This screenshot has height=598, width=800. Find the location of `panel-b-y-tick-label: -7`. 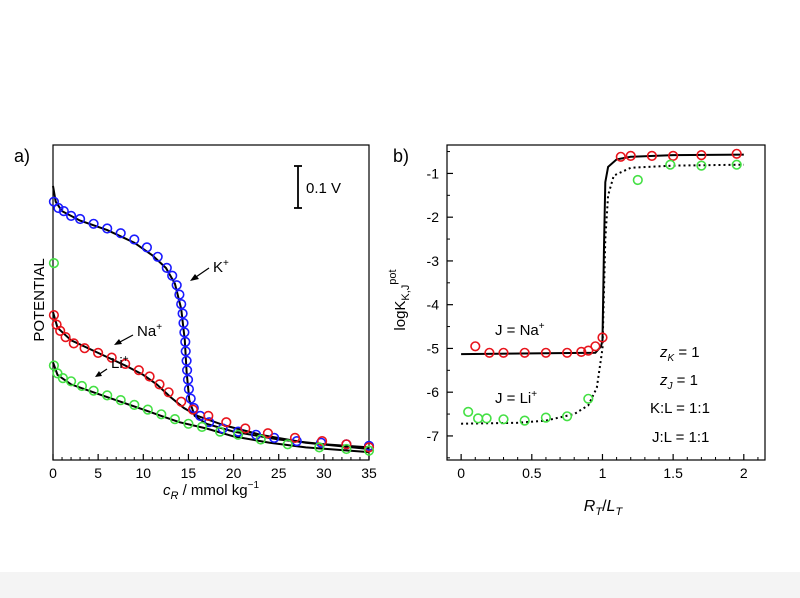

panel-b-y-tick-label: -7 is located at coordinates (433, 436).